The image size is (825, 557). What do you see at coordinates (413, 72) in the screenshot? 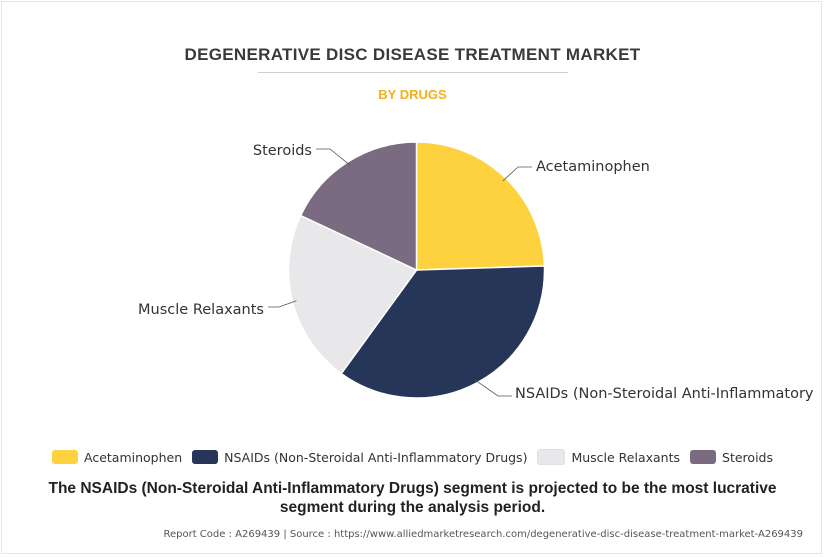
I see `title-divider` at bounding box center [413, 72].